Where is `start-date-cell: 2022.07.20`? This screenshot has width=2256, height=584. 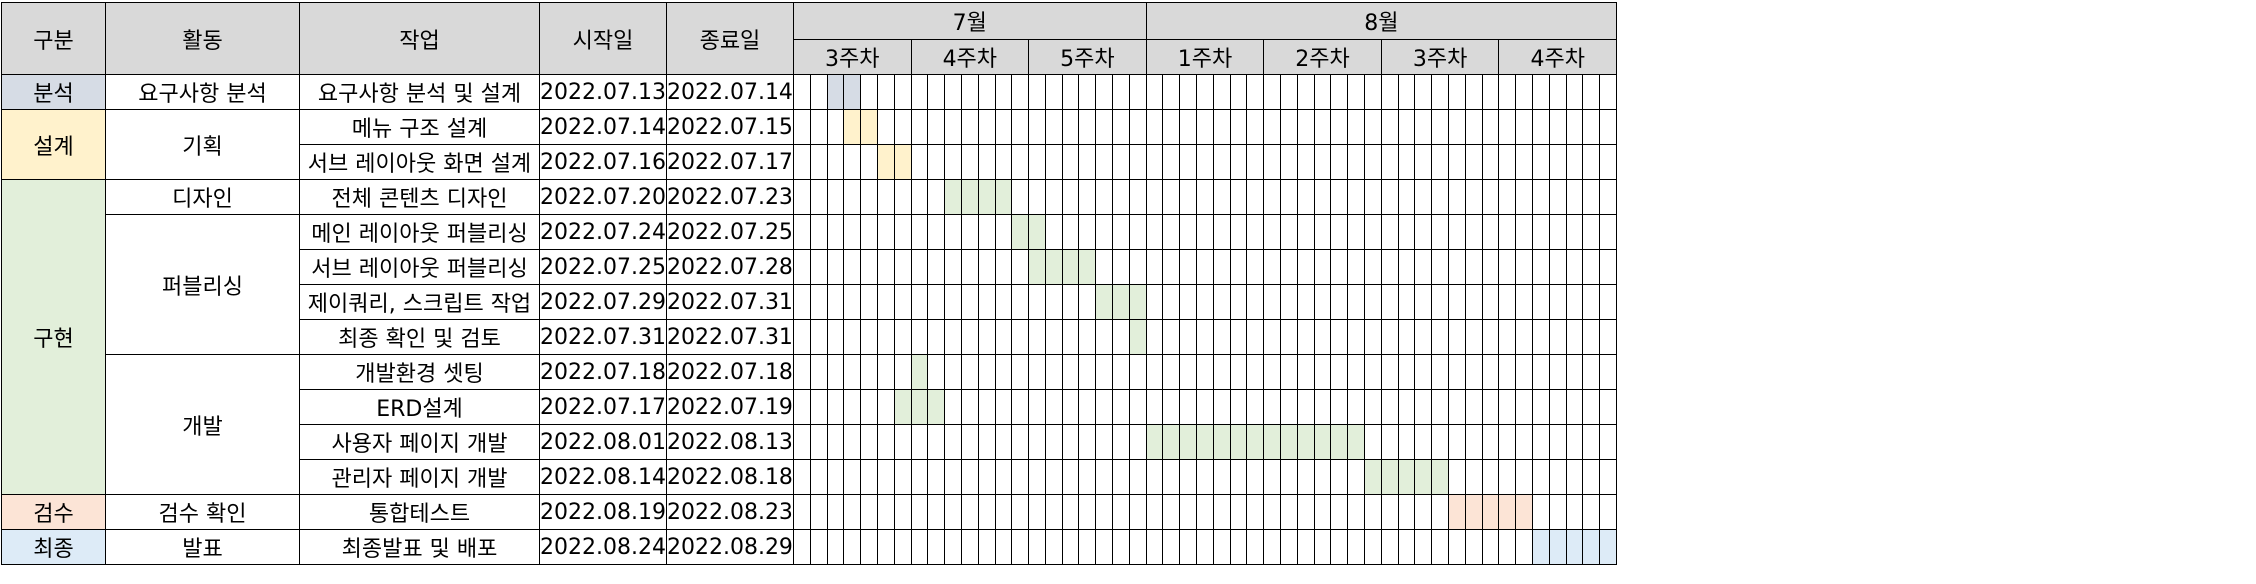
start-date-cell: 2022.07.20 is located at coordinates (603, 197).